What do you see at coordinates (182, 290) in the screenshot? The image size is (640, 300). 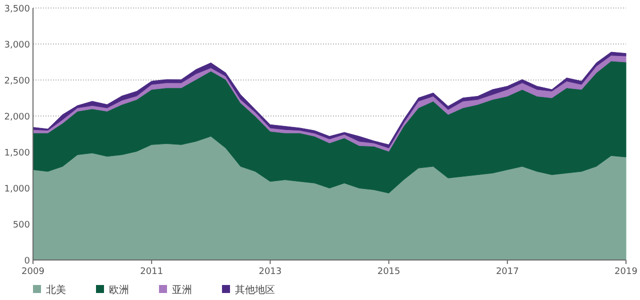 I see `legend-label: 亚洲` at bounding box center [182, 290].